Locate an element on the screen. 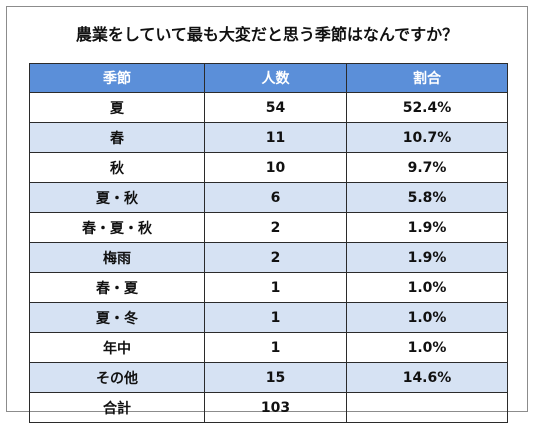  table-row: 年中 1 1.0% is located at coordinates (268, 347).